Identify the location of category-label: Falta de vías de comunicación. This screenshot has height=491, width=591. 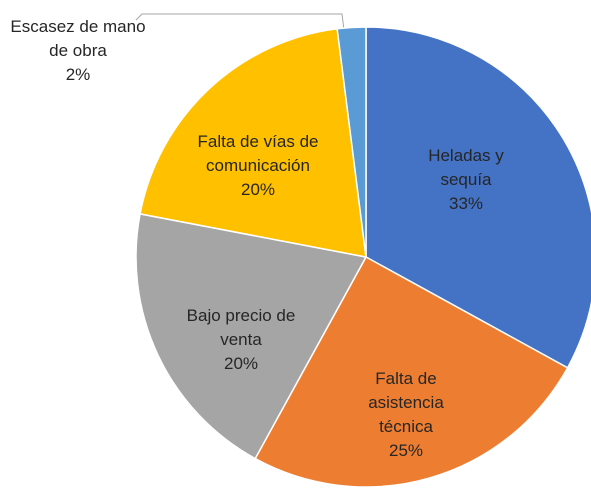
(258, 153).